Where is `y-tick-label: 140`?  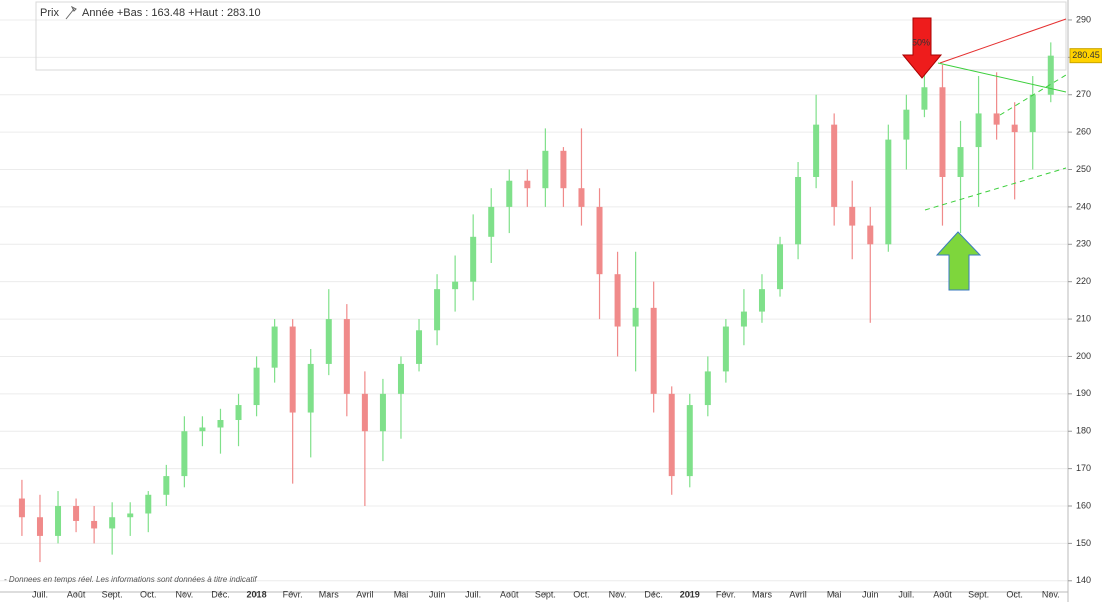 y-tick-label: 140 is located at coordinates (1083, 580).